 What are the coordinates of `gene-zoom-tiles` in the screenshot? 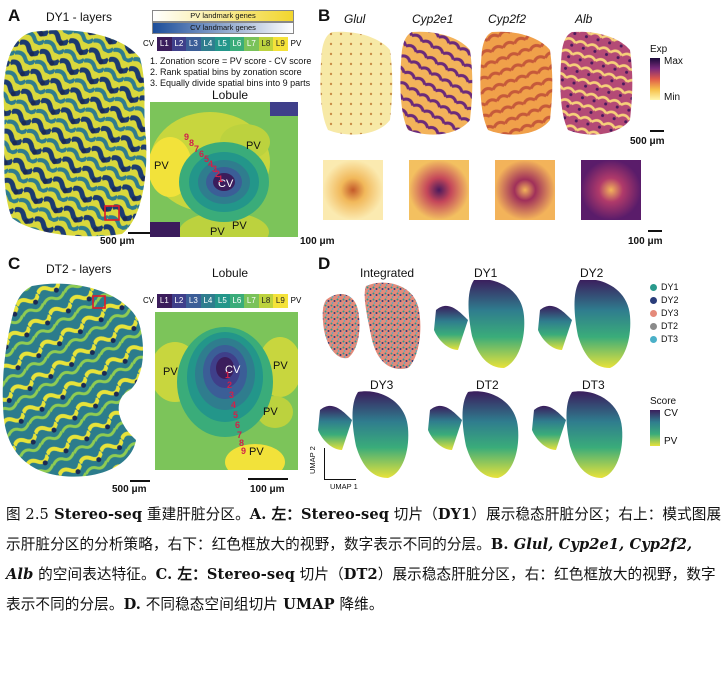 It's located at (482, 190).